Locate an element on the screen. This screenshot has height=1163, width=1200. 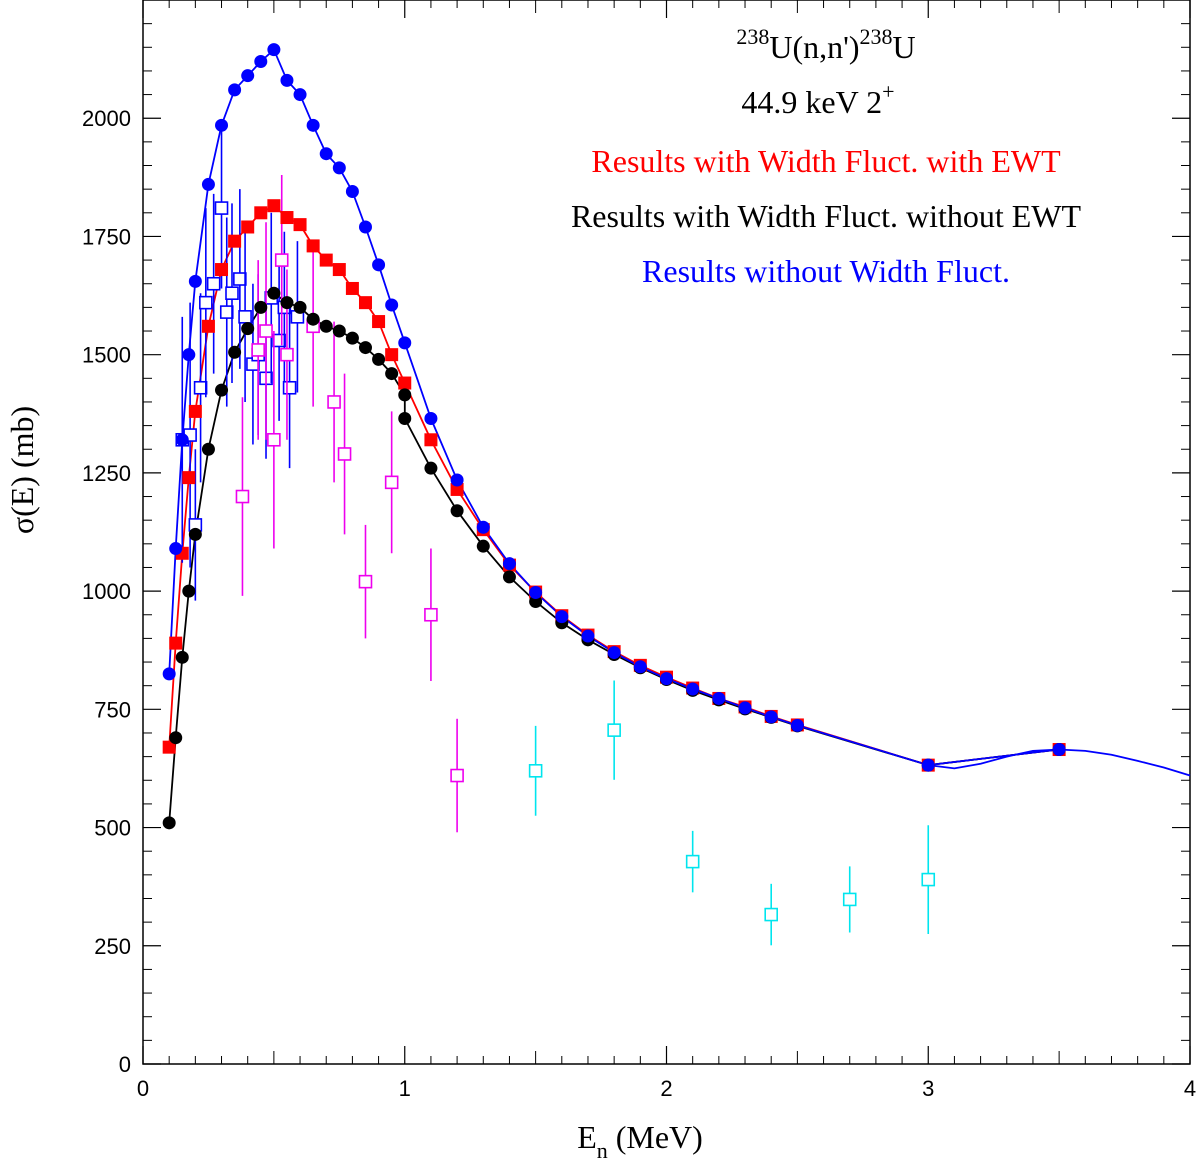
annotation-no-width-fluct: Results without Width Fluct. is located at coordinates (826, 271).